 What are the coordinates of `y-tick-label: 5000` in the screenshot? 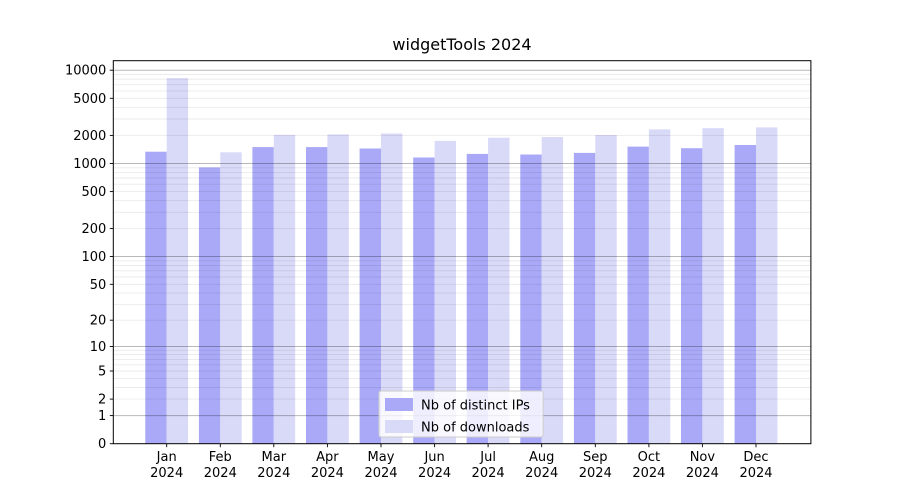 It's located at (89, 99).